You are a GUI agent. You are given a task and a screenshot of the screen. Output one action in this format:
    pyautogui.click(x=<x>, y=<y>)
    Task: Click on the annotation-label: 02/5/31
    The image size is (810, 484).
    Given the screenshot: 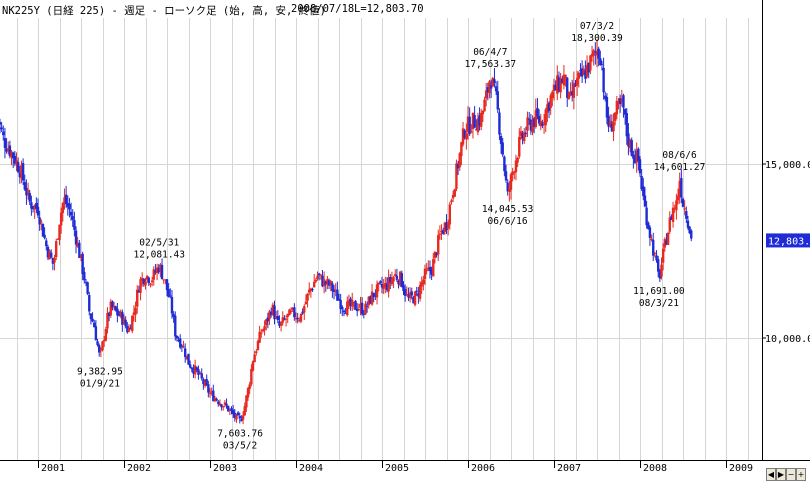 What is the action you would take?
    pyautogui.click(x=159, y=243)
    